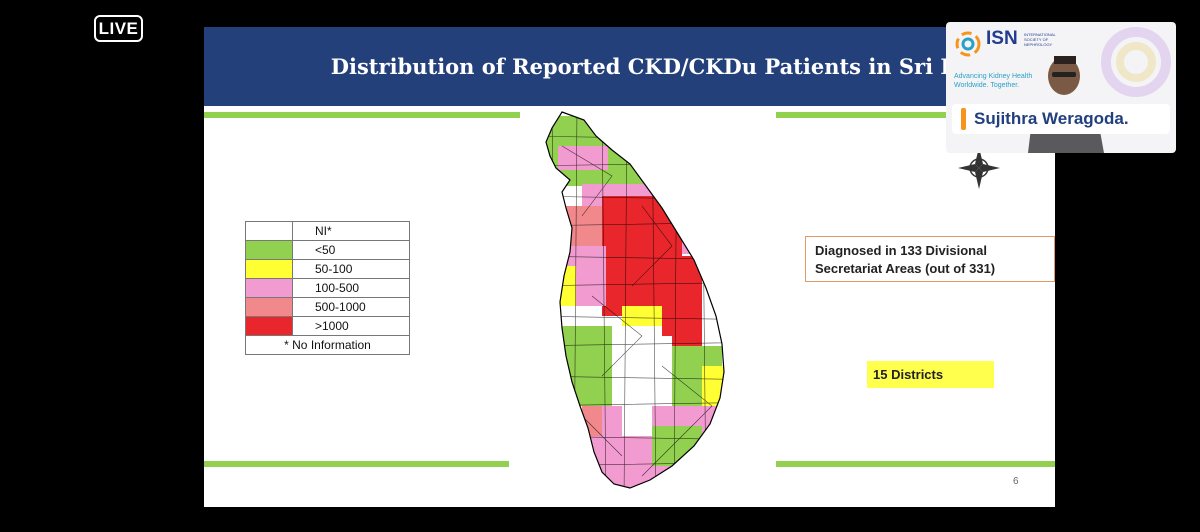  What do you see at coordinates (968, 44) in the screenshot?
I see `isn-logo-icon` at bounding box center [968, 44].